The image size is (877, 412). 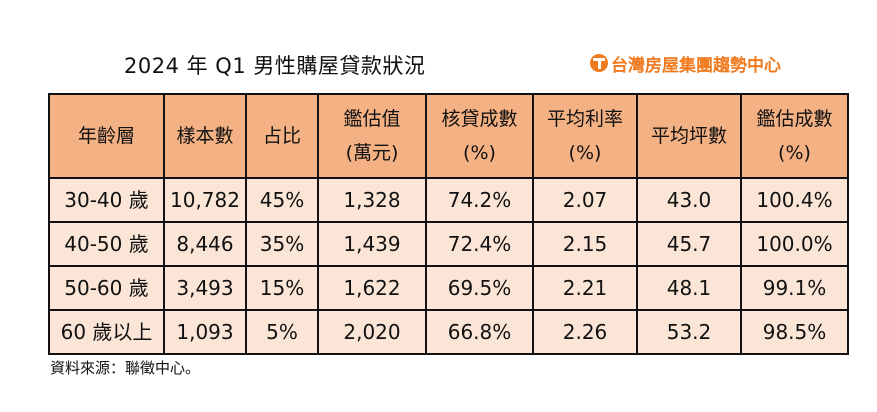 What do you see at coordinates (372, 136) in the screenshot?
I see `col-header-appraisal-value: 鑑估值 (萬元)` at bounding box center [372, 136].